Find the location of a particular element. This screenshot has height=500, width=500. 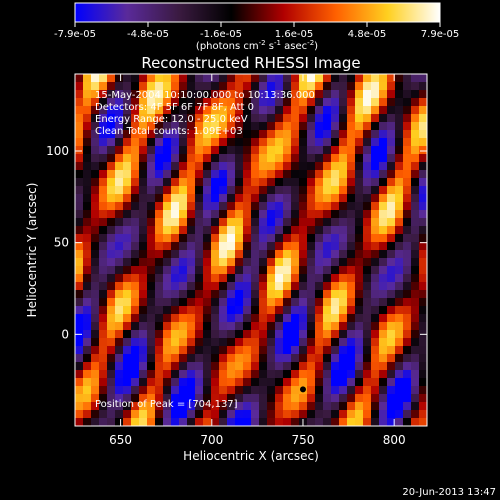

peak-marker is located at coordinates (302, 389).